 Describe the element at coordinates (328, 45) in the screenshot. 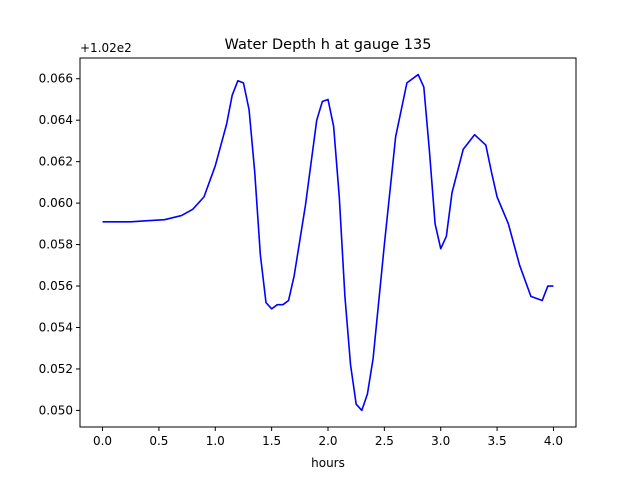

I see `chart-title: Water Depth h at gauge 135` at that location.